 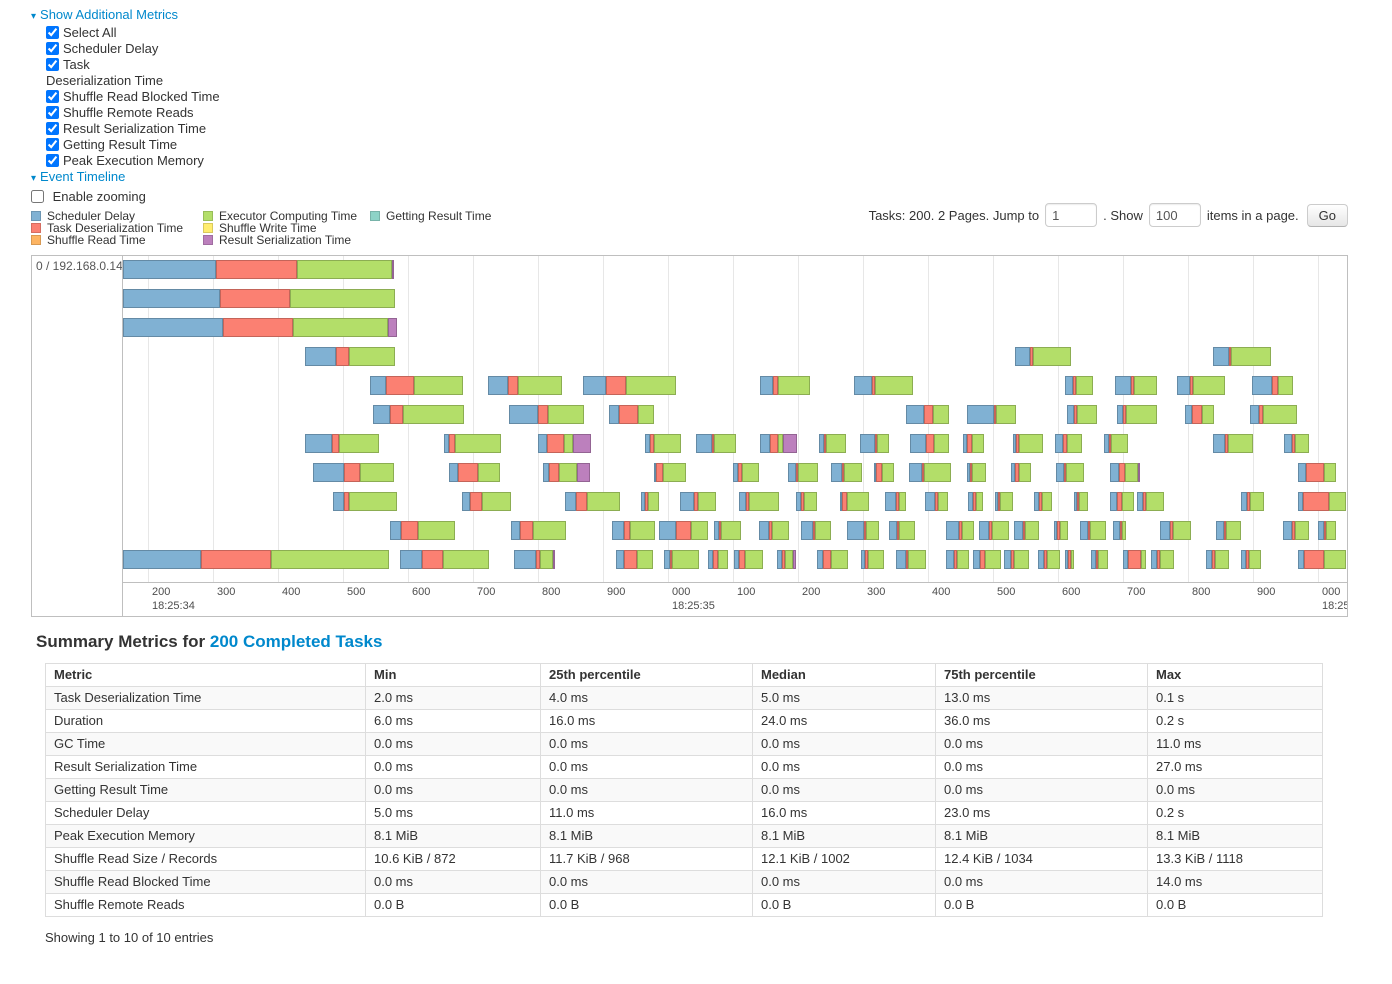 I want to click on metric-checkbox-result-serialization-time, so click(x=52, y=128).